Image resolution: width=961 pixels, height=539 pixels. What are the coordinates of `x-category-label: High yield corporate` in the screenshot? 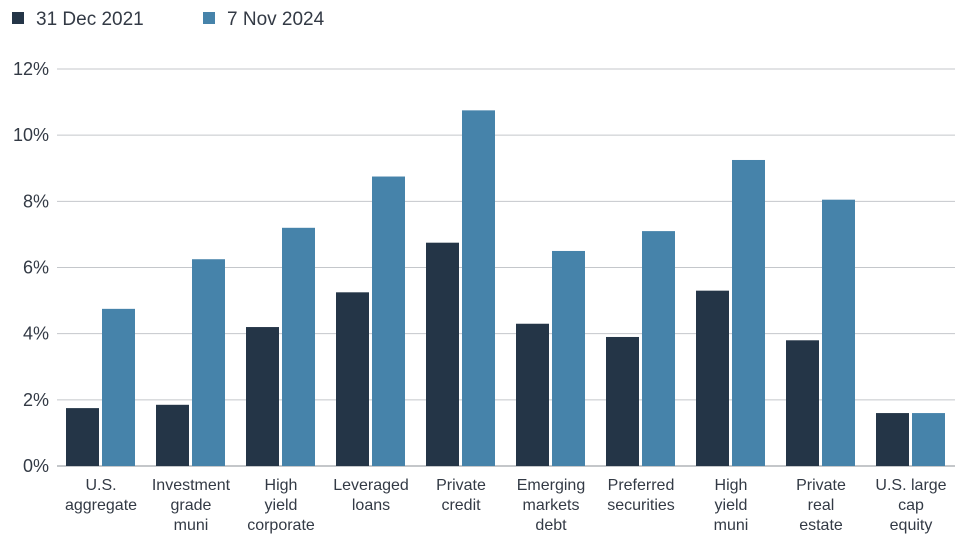 It's located at (281, 505).